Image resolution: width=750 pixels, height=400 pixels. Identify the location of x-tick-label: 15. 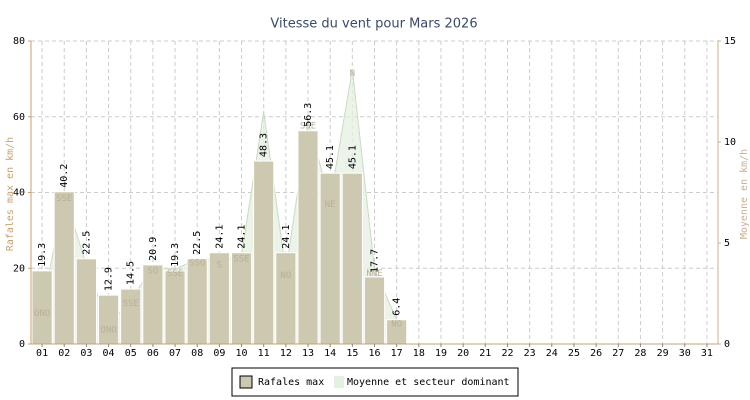
(352, 353).